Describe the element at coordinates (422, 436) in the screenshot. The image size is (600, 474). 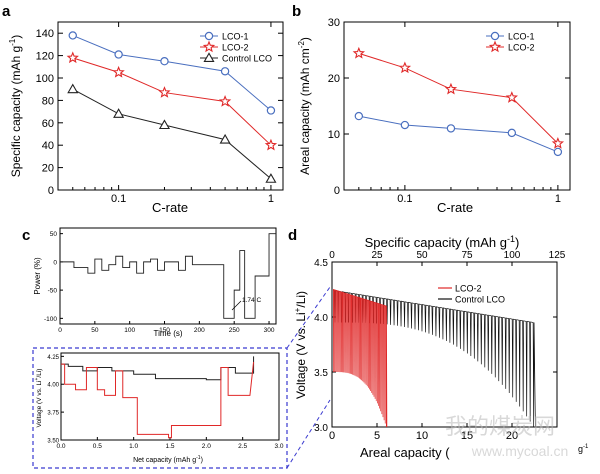
I see `x-tick-label: 10` at that location.